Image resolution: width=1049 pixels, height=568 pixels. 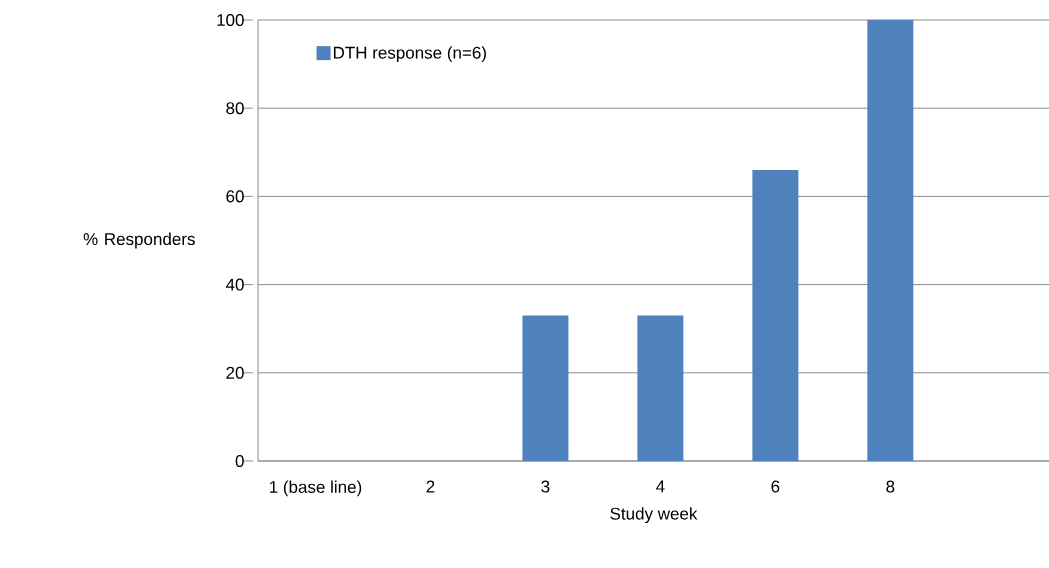 What do you see at coordinates (654, 515) in the screenshot?
I see `x-axis-title: Study week` at bounding box center [654, 515].